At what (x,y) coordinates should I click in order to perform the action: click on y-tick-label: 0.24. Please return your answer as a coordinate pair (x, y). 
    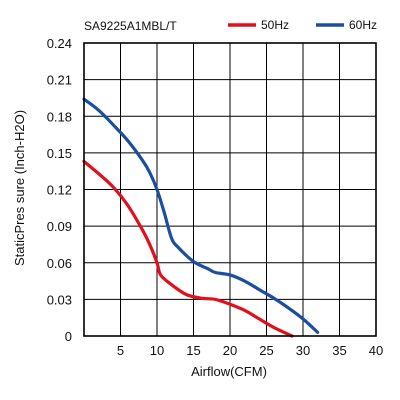
    Looking at the image, I should click on (59, 43).